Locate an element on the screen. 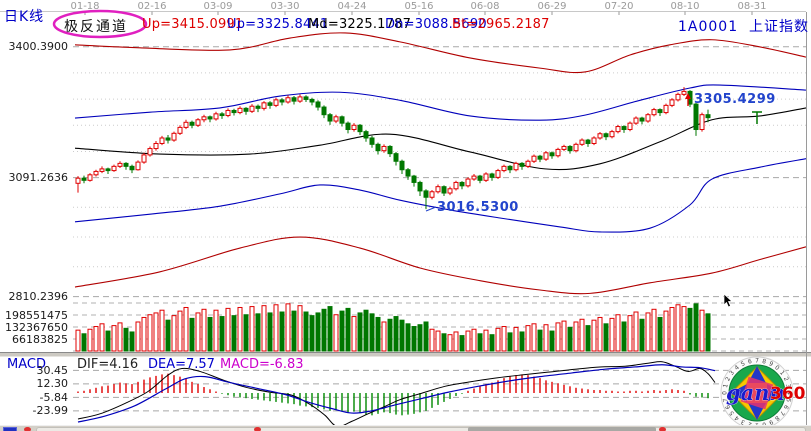  mouse-cursor is located at coordinates (728, 300).